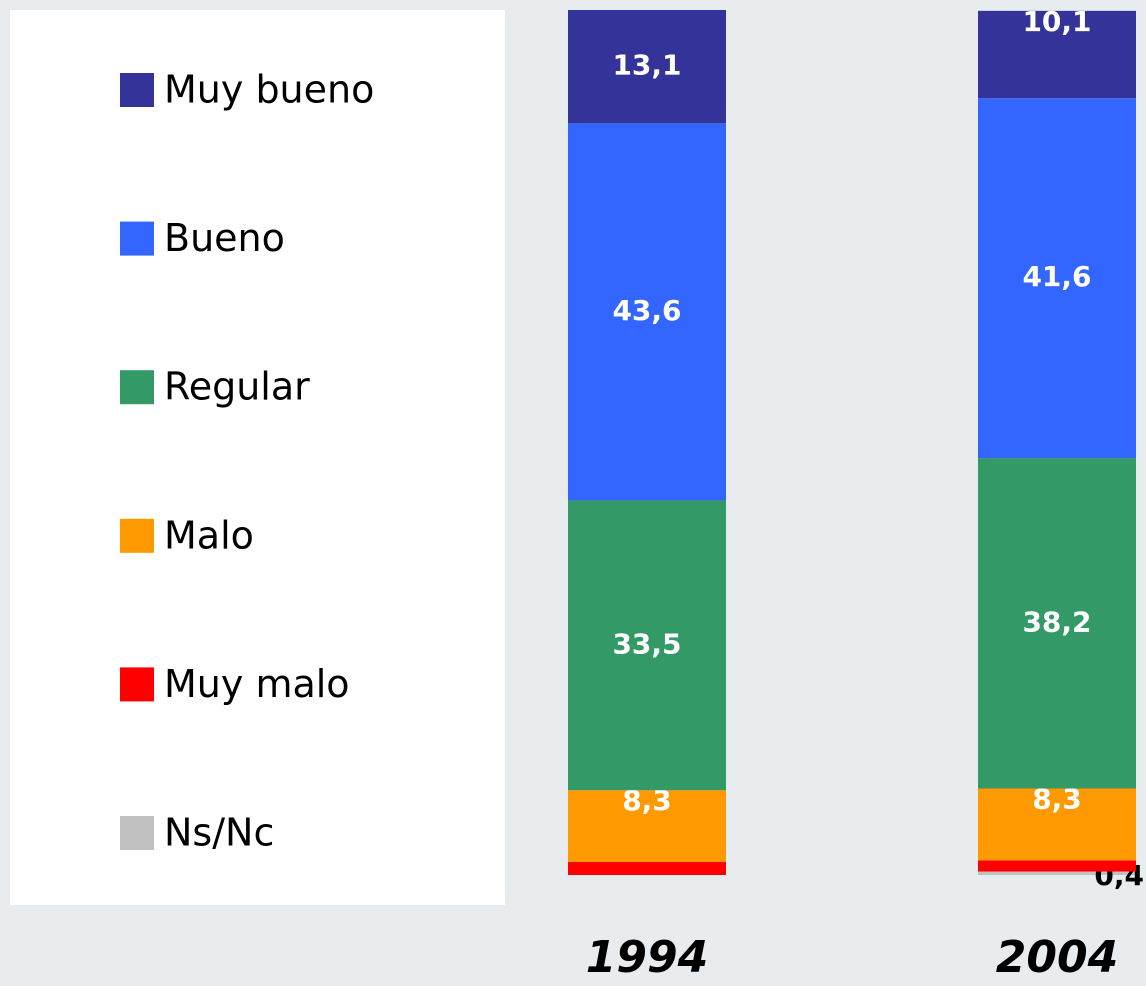 This screenshot has height=986, width=1146. What do you see at coordinates (209, 535) in the screenshot?
I see `legend-label: Malo` at bounding box center [209, 535].